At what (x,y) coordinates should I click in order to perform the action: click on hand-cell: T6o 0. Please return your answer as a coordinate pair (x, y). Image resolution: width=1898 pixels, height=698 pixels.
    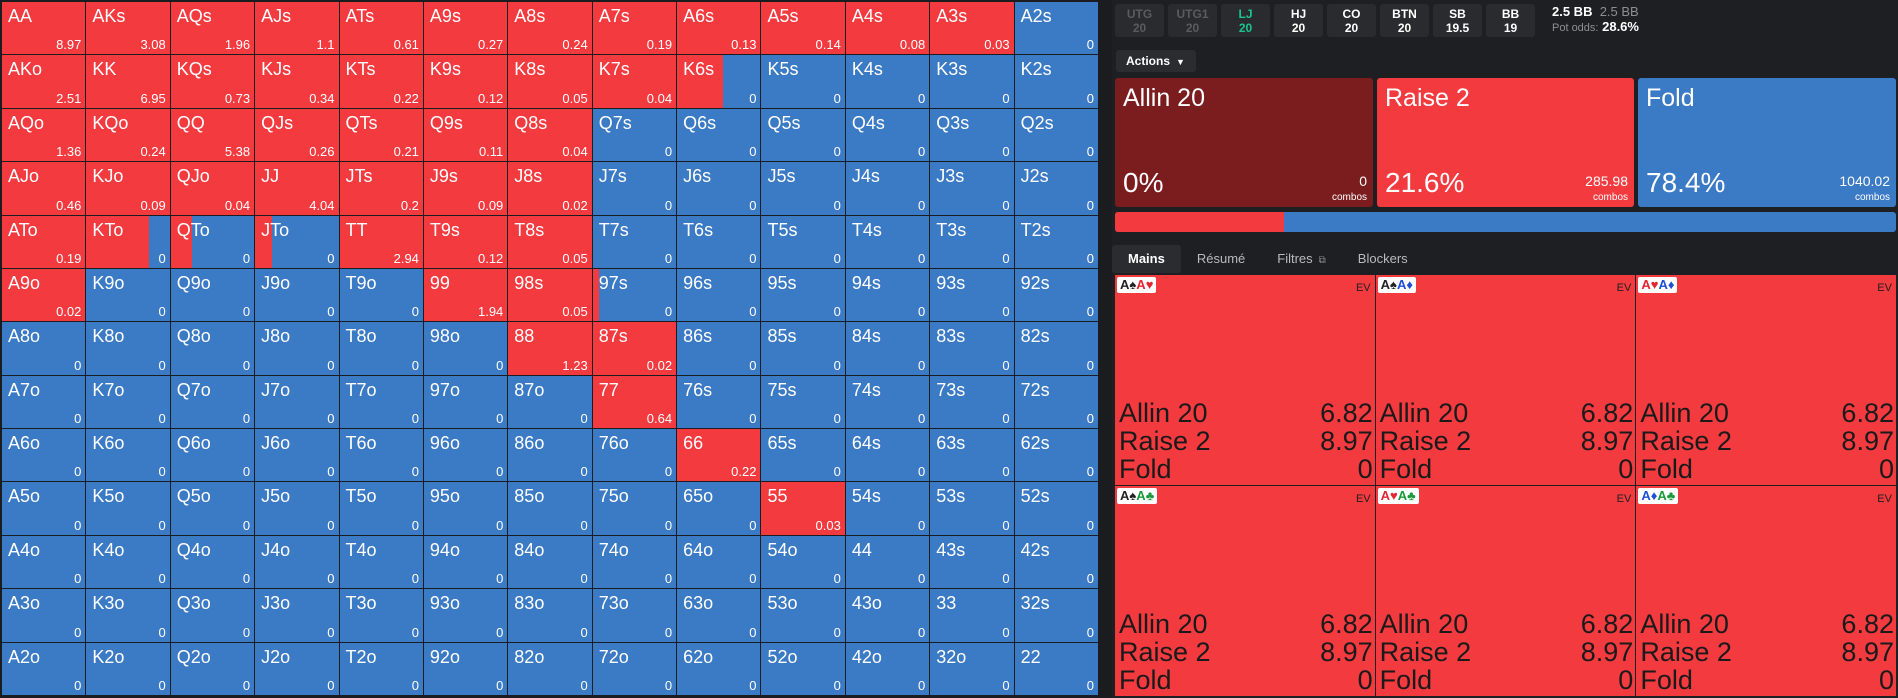
    Looking at the image, I should click on (381, 455).